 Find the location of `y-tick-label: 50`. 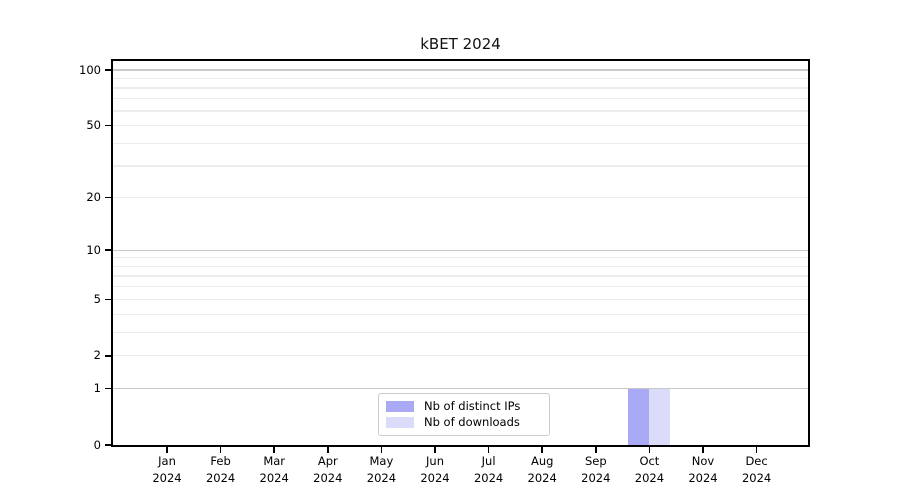

y-tick-label: 50 is located at coordinates (93, 125).